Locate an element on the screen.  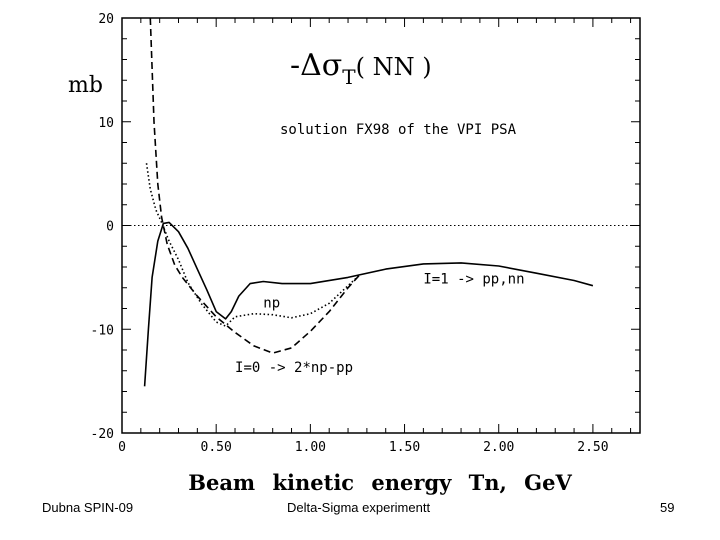
y-tick-label: 10 is located at coordinates (106, 123).